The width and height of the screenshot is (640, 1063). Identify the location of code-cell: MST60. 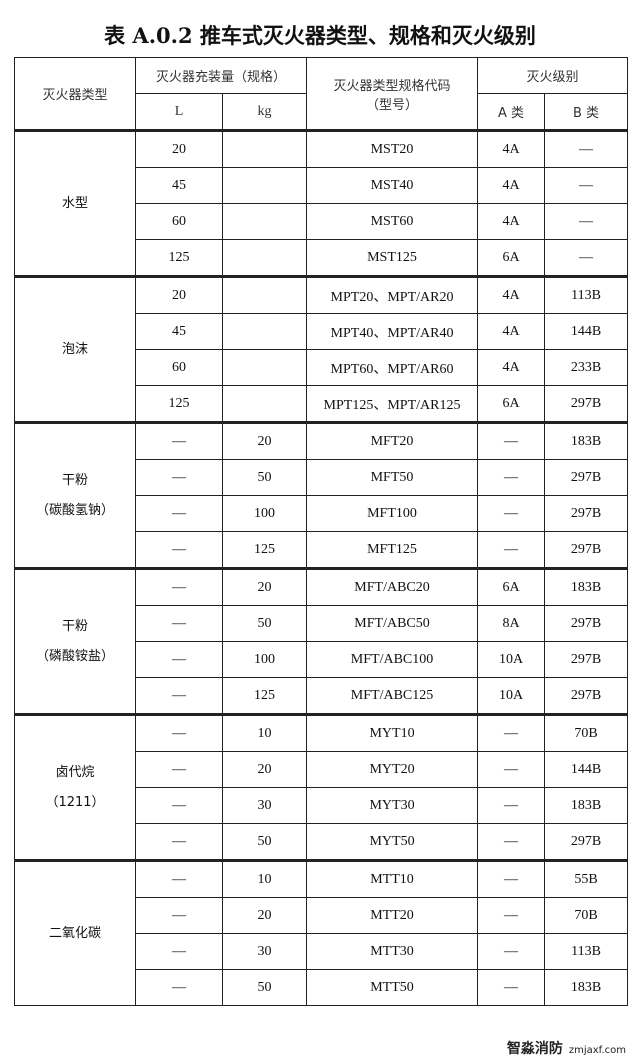
(392, 221).